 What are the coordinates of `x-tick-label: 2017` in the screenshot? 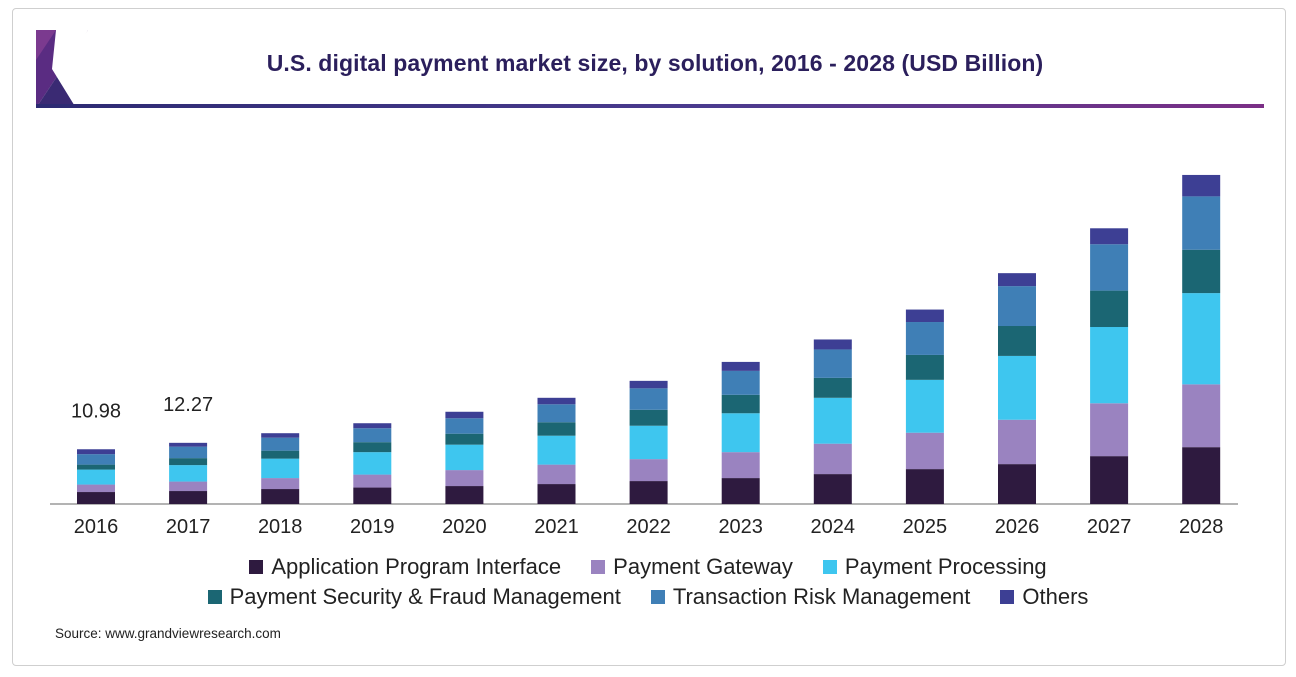 It's located at (188, 527).